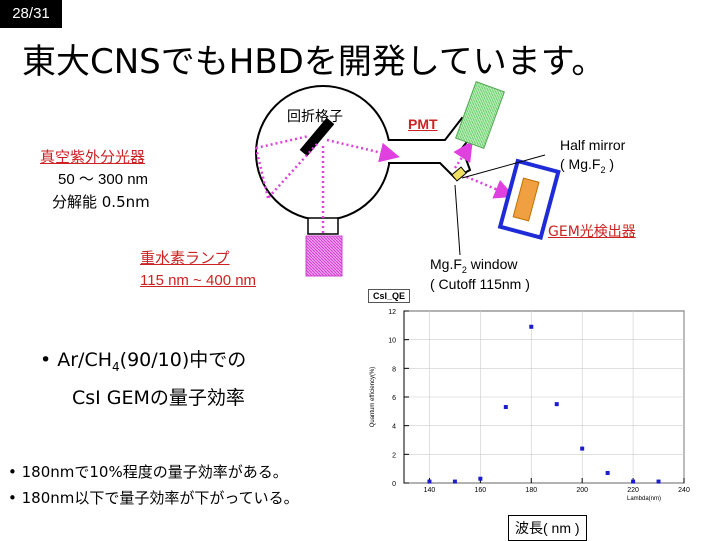 This screenshot has height=541, width=720. I want to click on gas-bullet-line2: CsI GEMの量子効率, so click(158, 398).